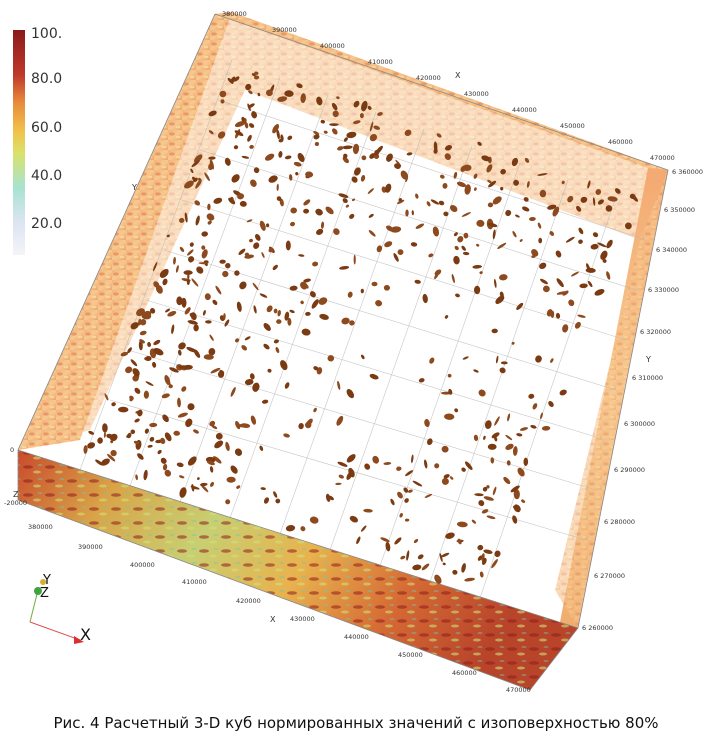 This screenshot has width=712, height=744. What do you see at coordinates (273, 619) in the screenshot?
I see `x-axis-name-bottom: X` at bounding box center [273, 619].